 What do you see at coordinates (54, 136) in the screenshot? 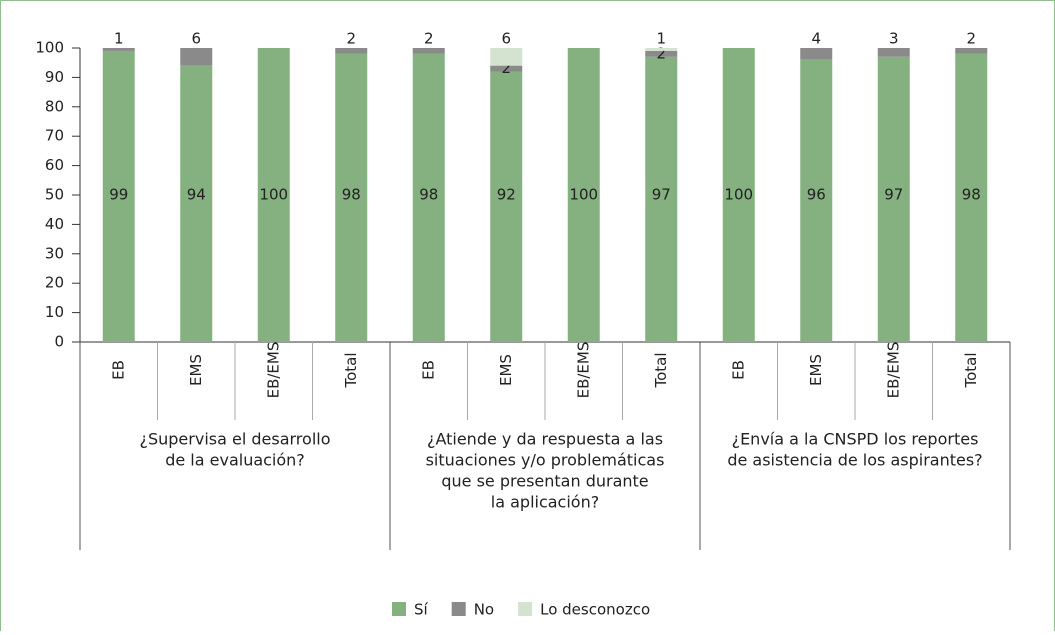
I see `y-tick-label: 70` at bounding box center [54, 136].